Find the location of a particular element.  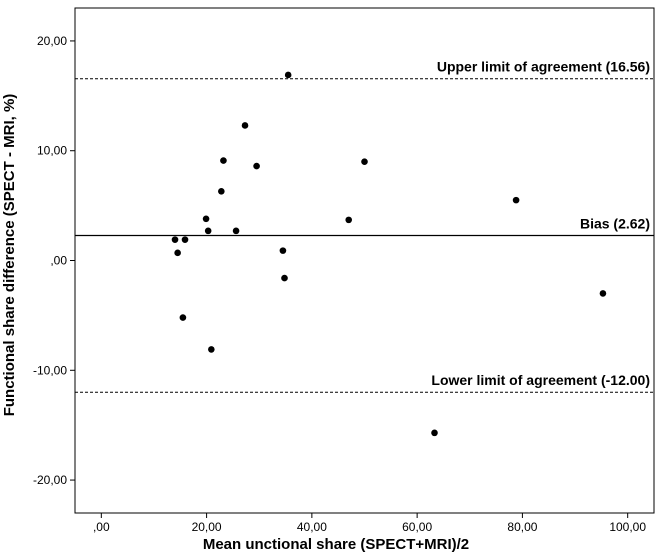

x-axis-title: Mean unctional share (SPECT+MRI)/2 is located at coordinates (336, 544).